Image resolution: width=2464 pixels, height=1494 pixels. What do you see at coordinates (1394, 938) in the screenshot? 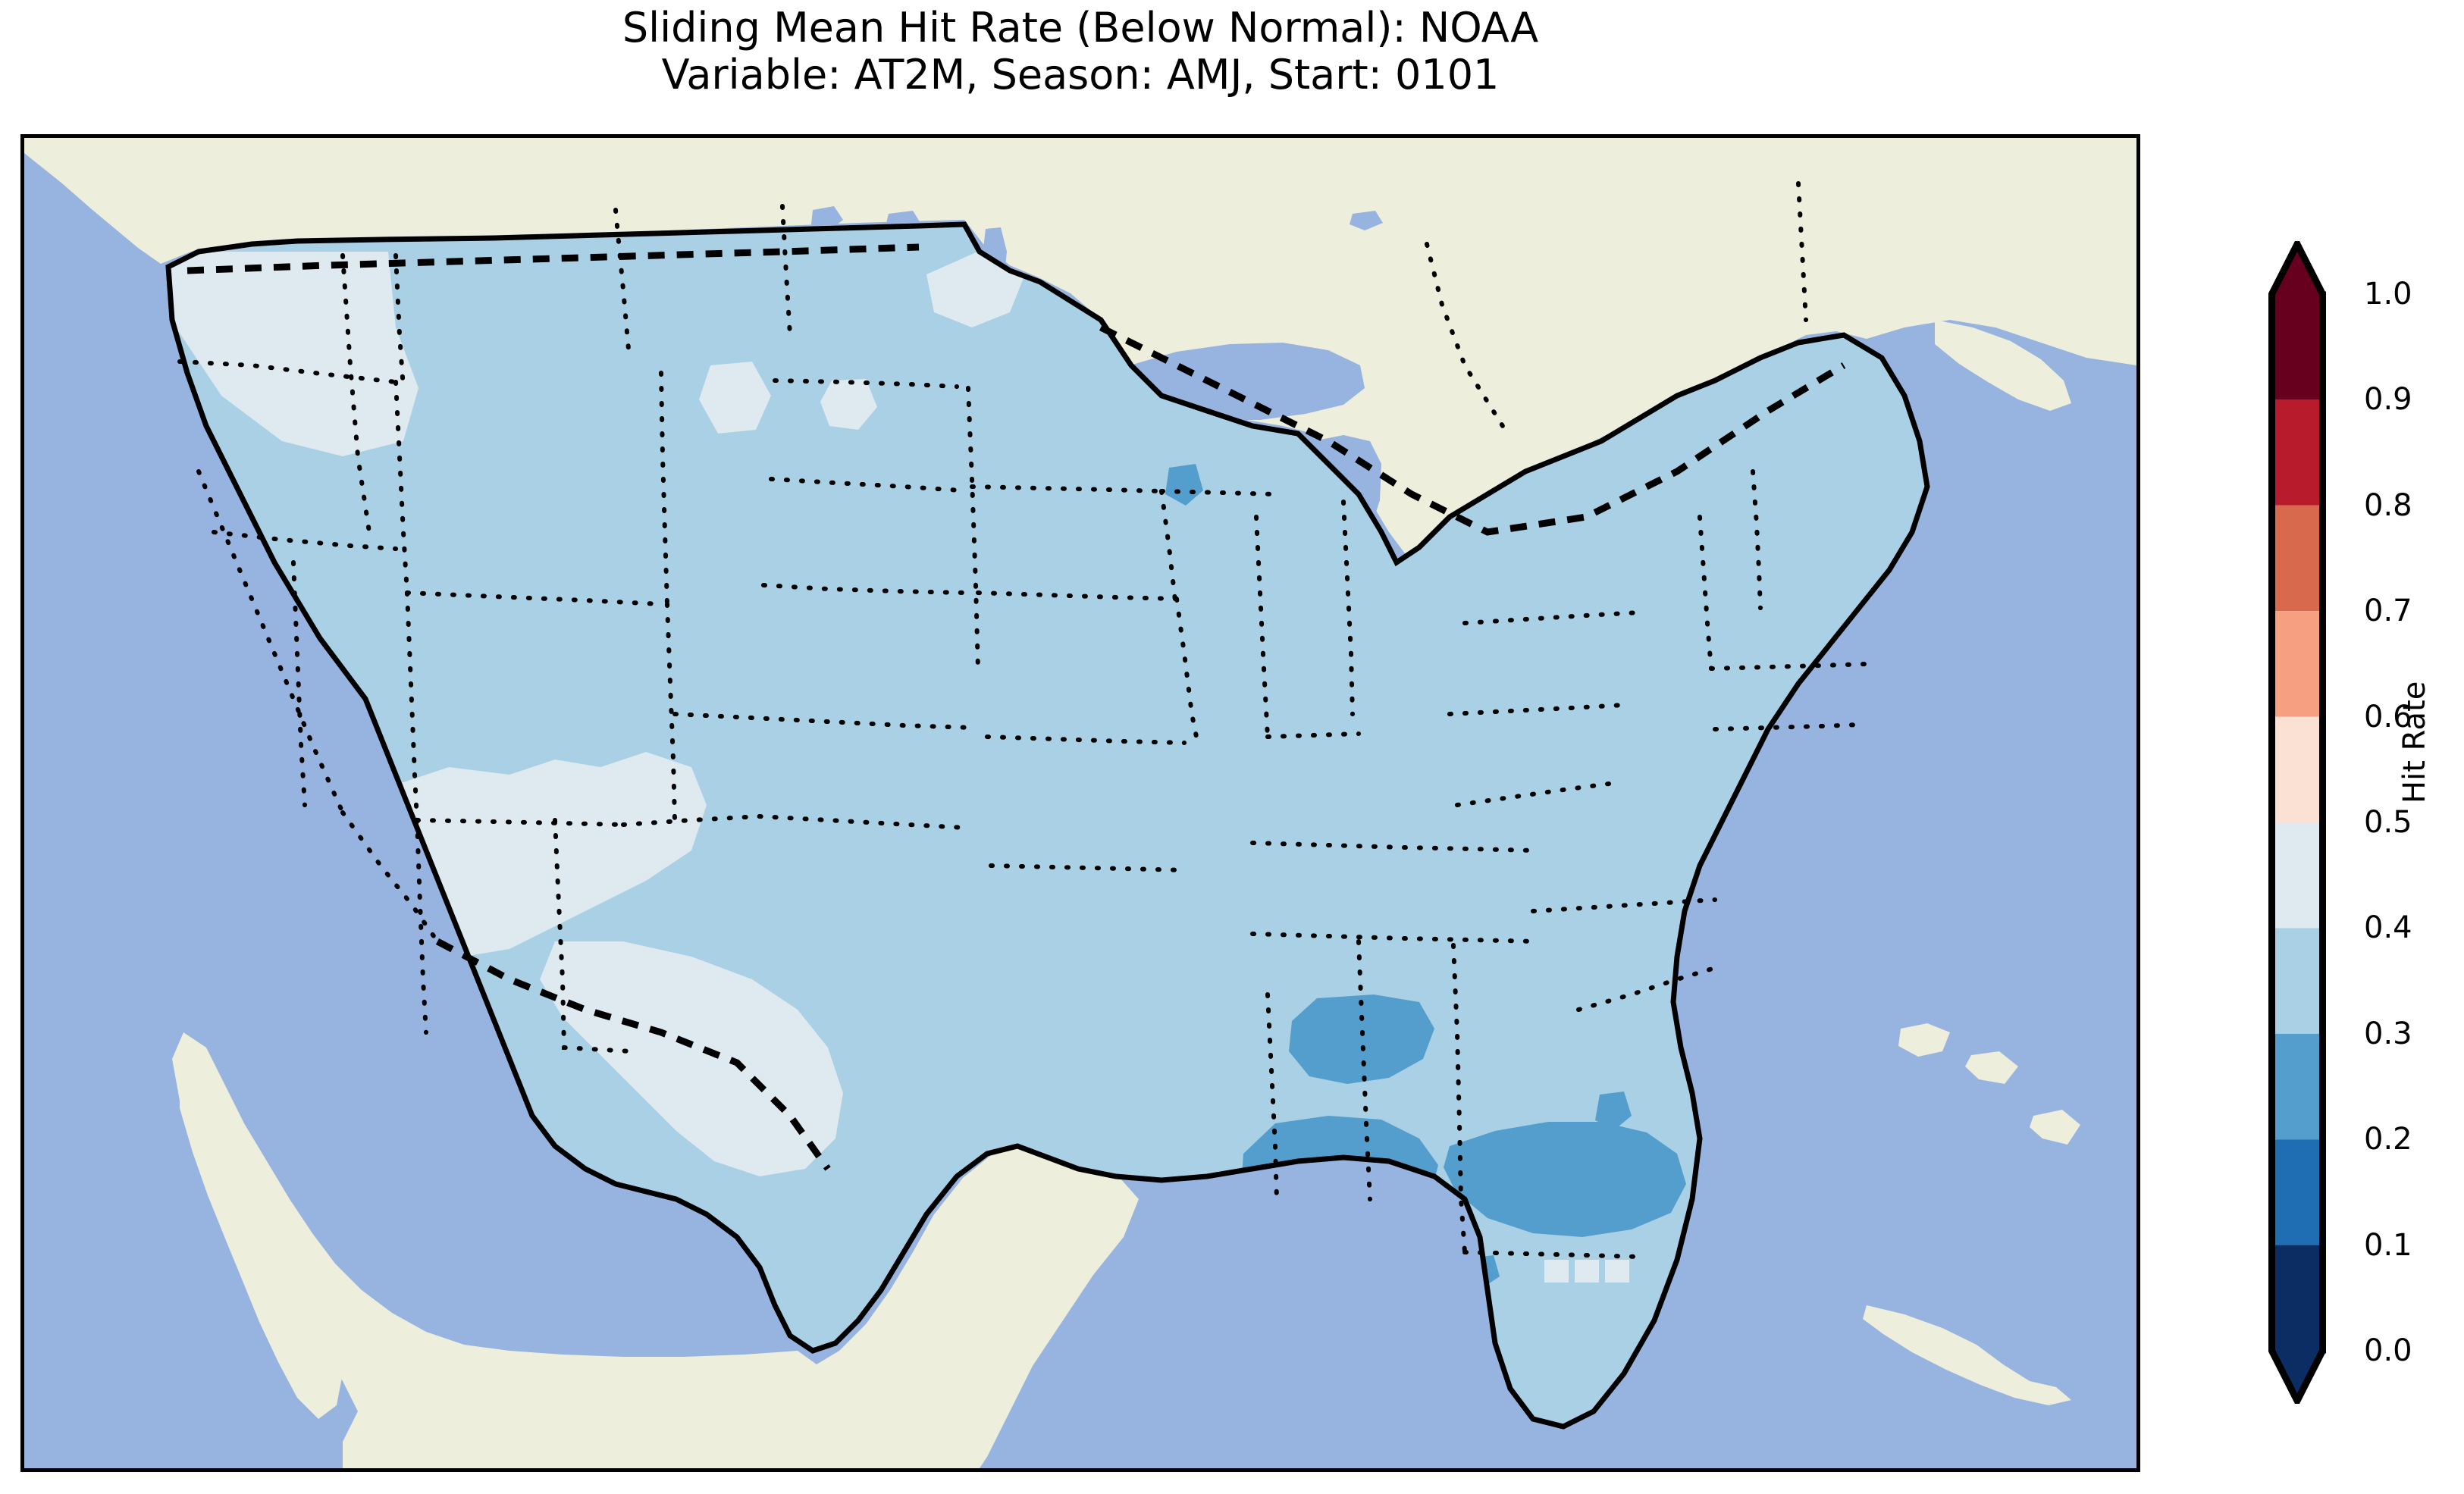
I see `border-tn-ms-al` at bounding box center [1394, 938].